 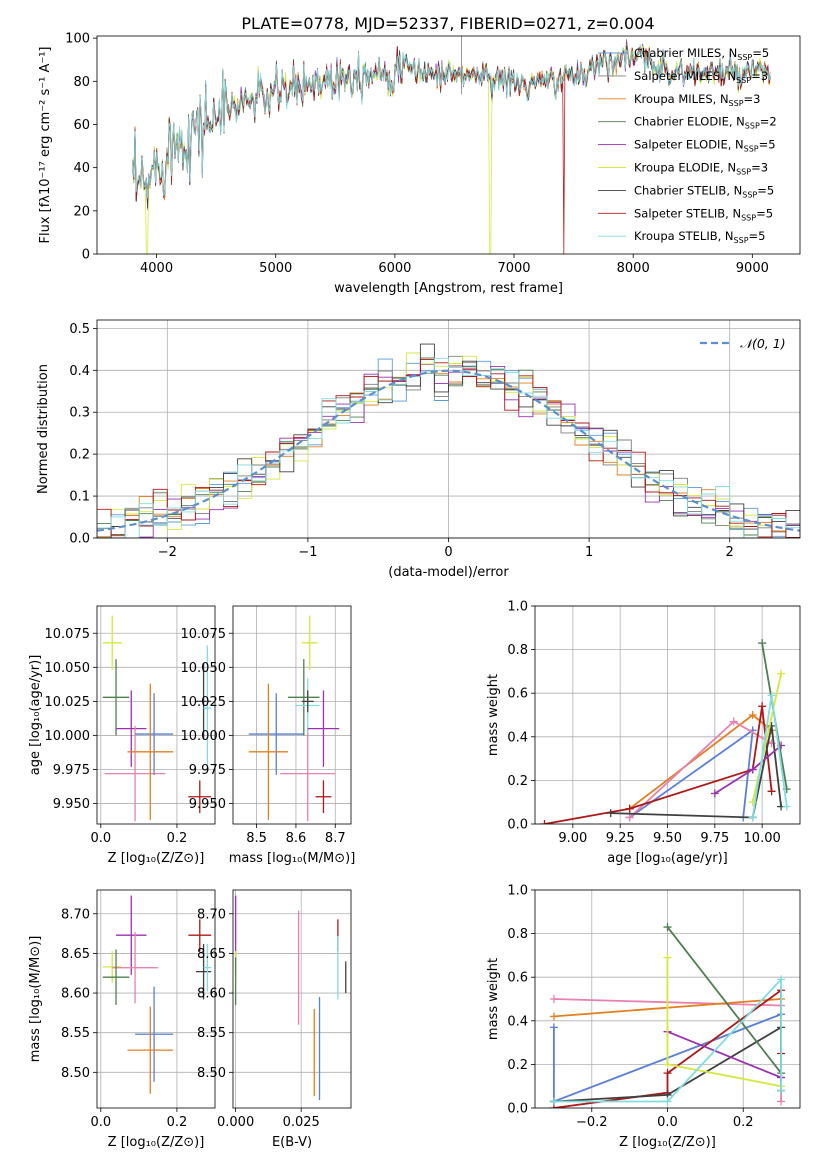 What do you see at coordinates (204, 634) in the screenshot?
I see `y-tick-label: 10.075` at bounding box center [204, 634].